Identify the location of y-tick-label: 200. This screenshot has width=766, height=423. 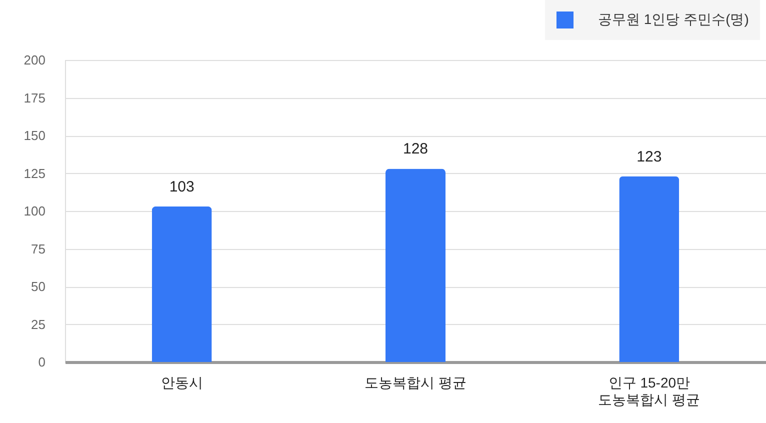
(35, 60).